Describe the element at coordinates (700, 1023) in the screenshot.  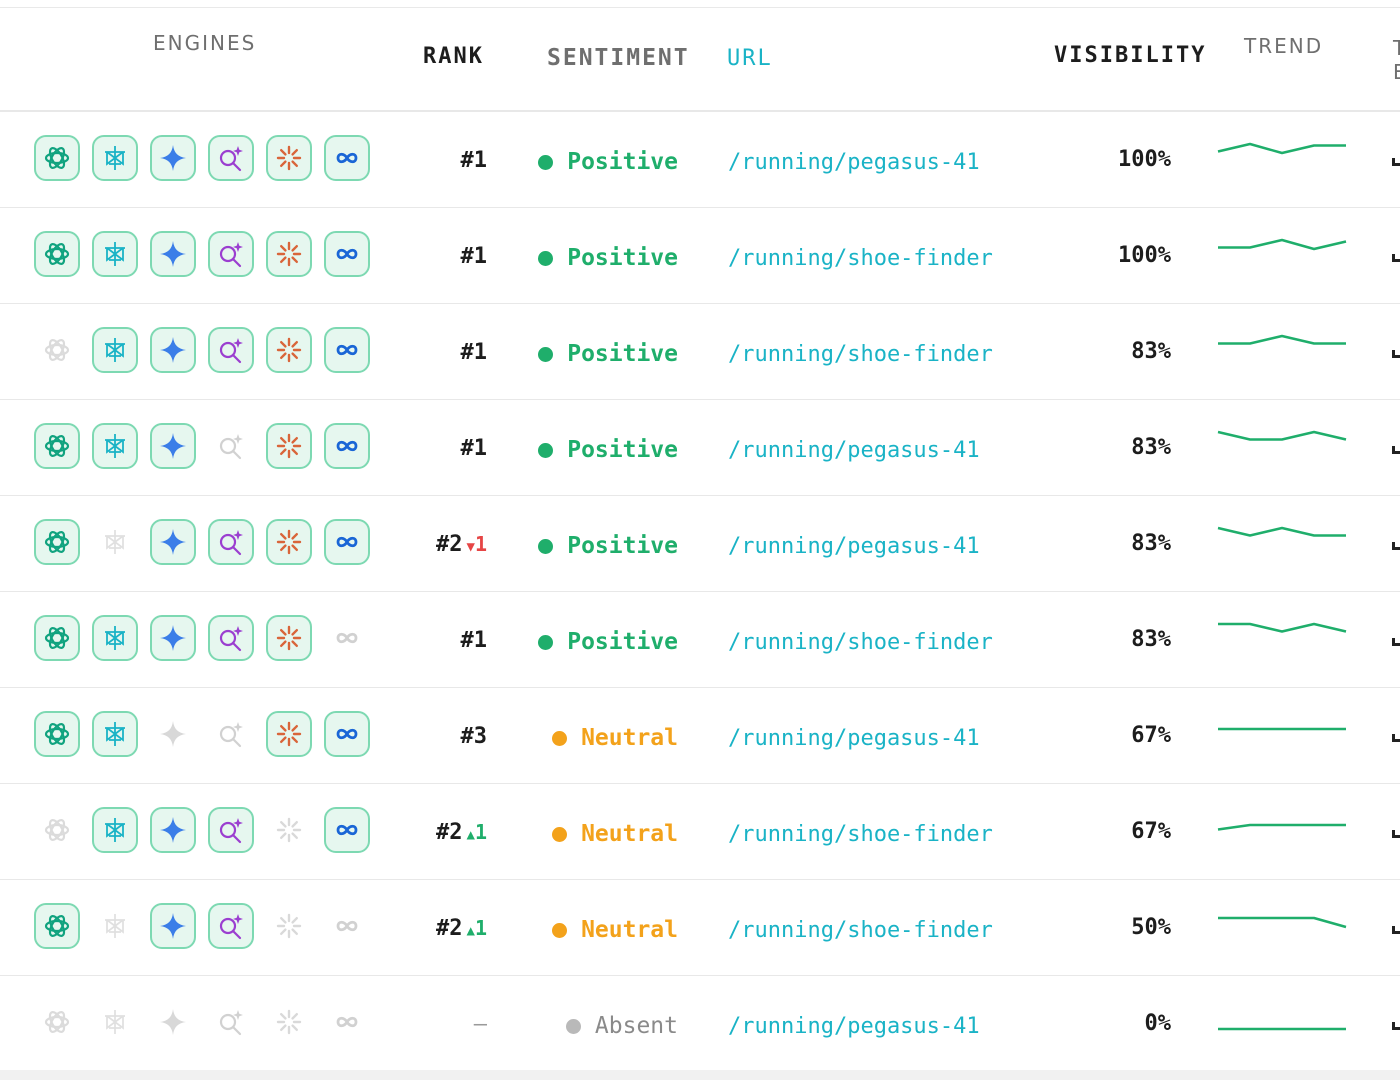
I see `table-row: – Absent/running/pegasus-41 0%` at that location.